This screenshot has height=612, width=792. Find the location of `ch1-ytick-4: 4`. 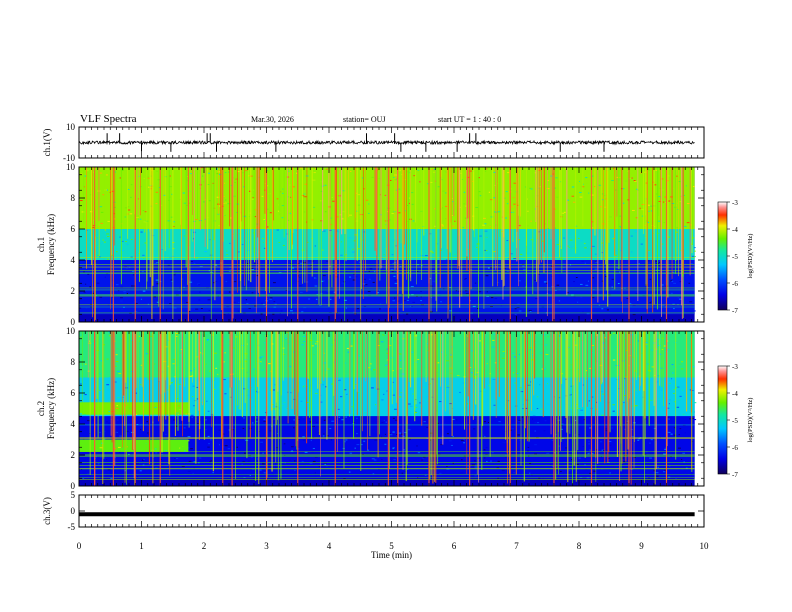

ch1-ytick-4: 4 is located at coordinates (73, 260).